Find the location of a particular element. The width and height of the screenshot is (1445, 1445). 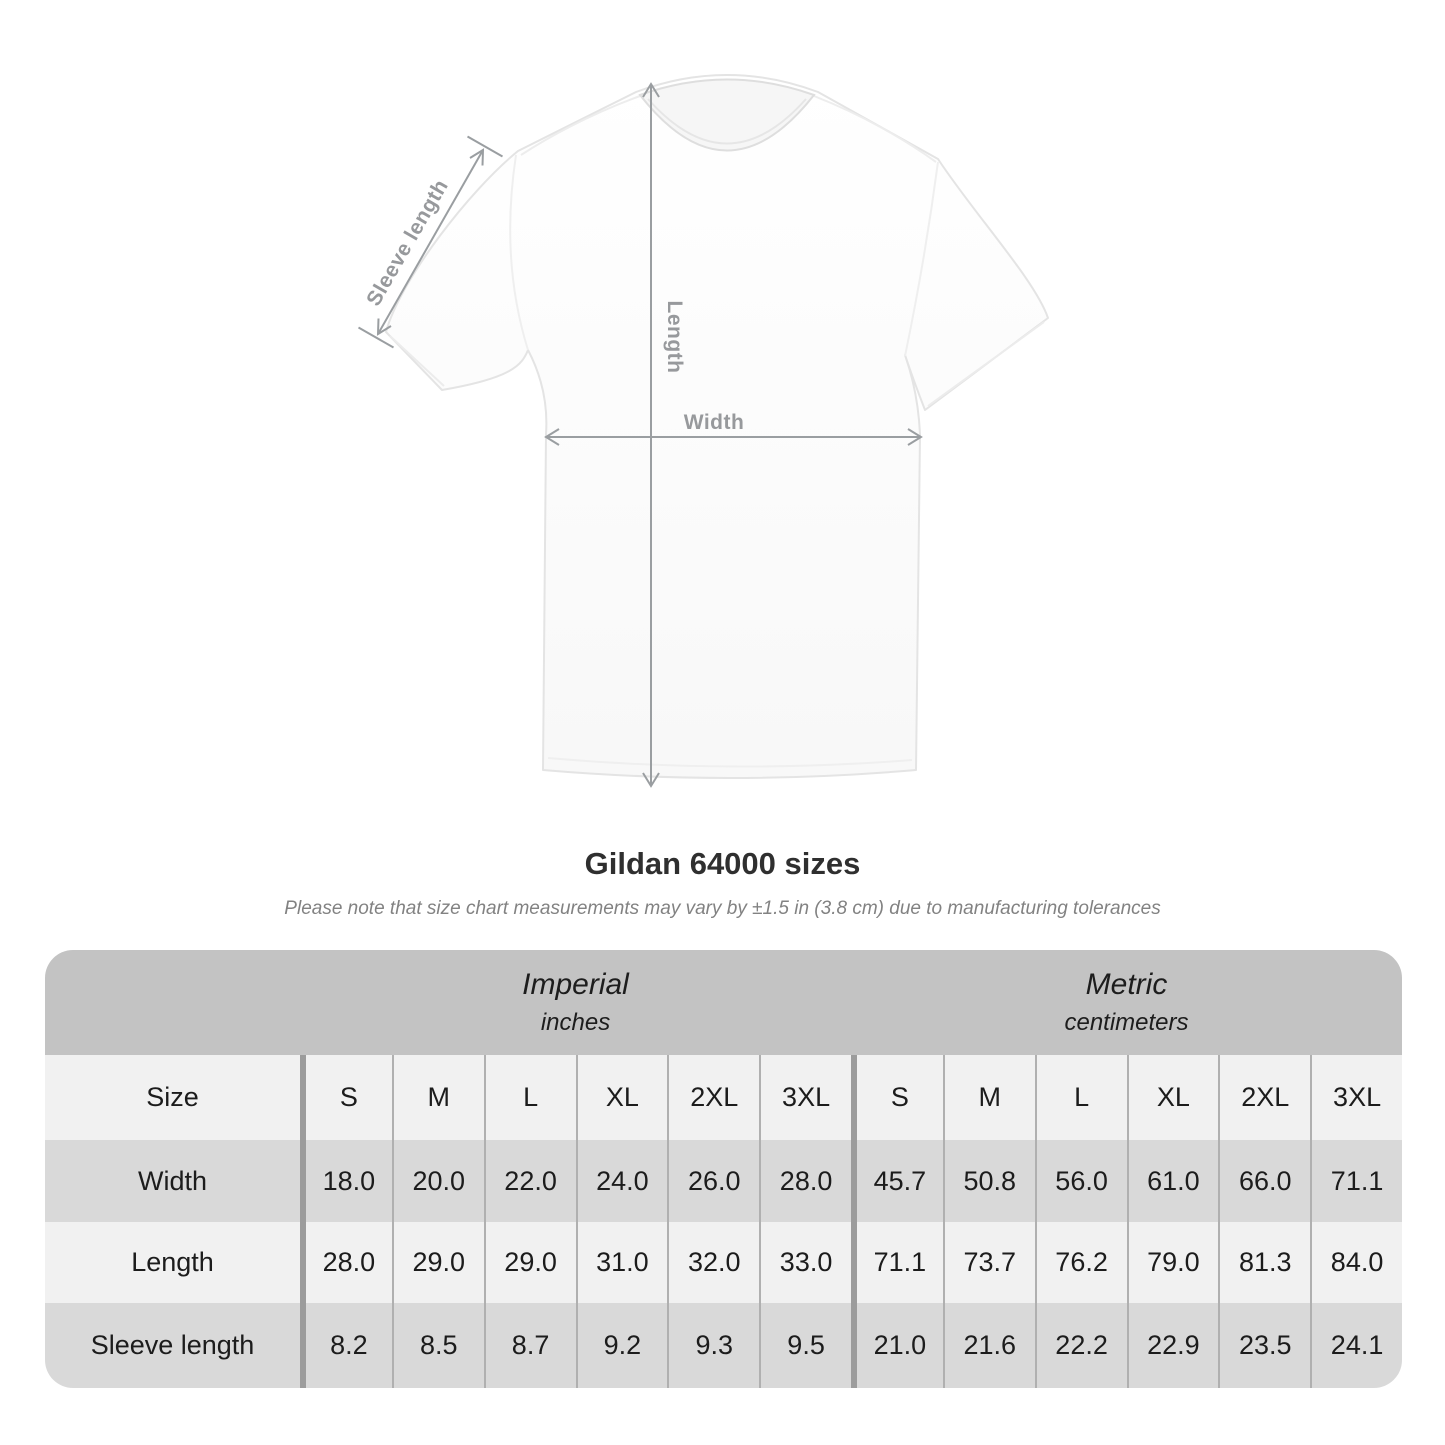

row-label: Sleeve length is located at coordinates (172, 1345).